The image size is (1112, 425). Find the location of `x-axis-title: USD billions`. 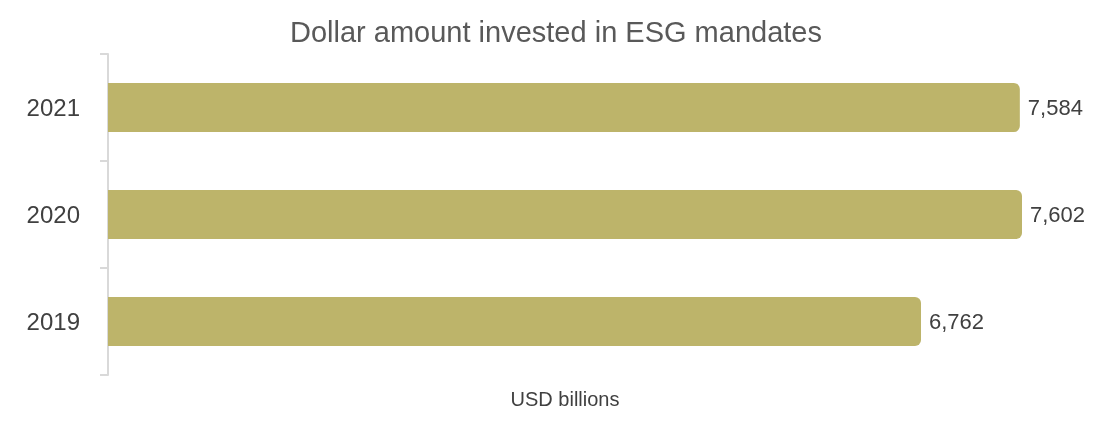

x-axis-title: USD billions is located at coordinates (565, 399).